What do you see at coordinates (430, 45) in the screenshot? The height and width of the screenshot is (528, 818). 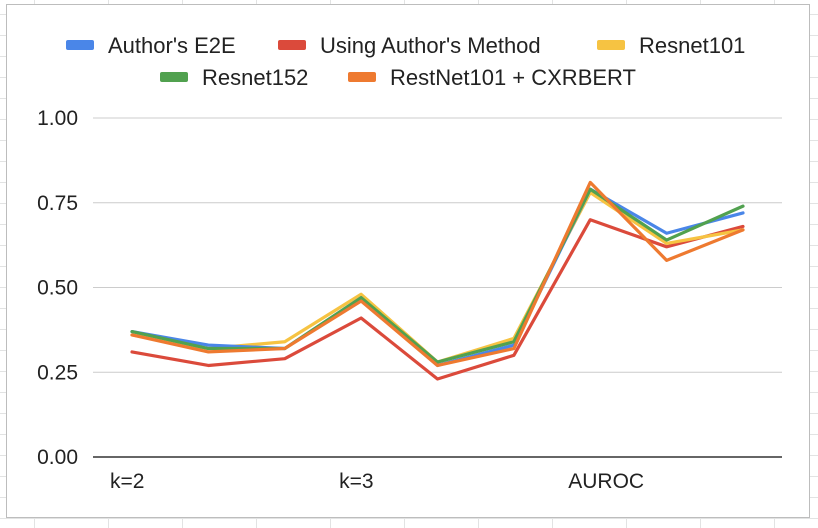 I see `legend-label: Using Author's Method` at bounding box center [430, 45].